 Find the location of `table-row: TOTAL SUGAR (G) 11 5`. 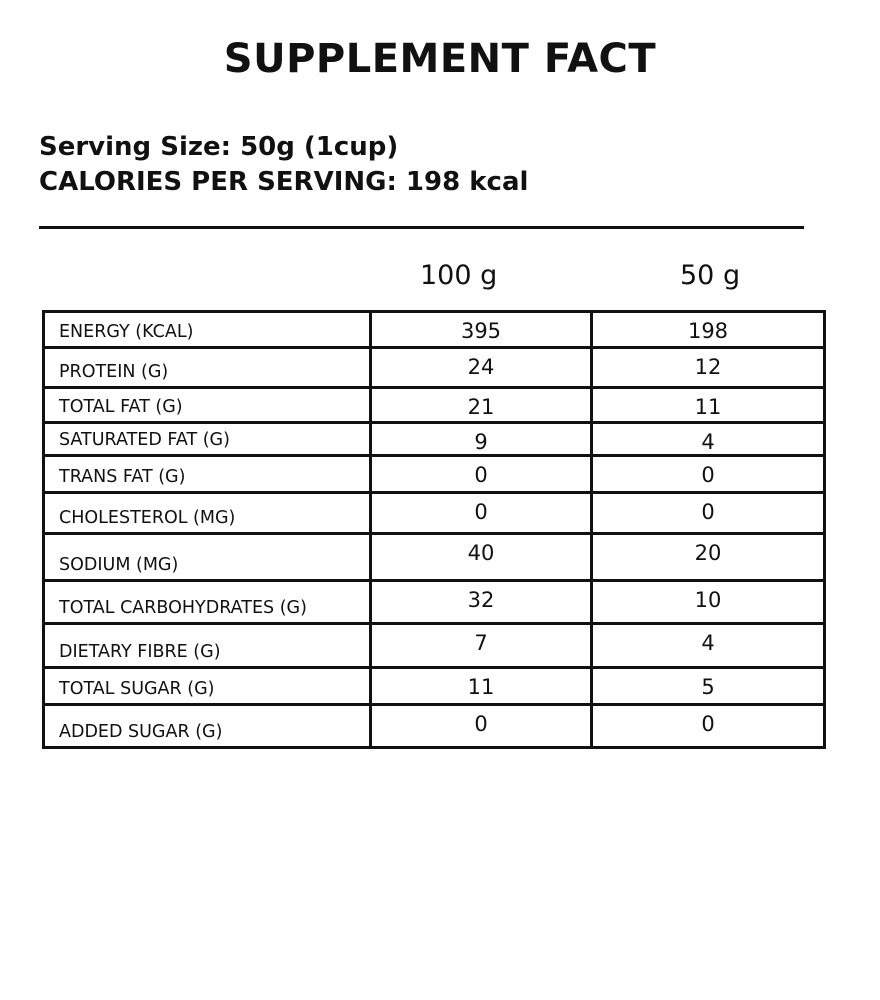

table-row: TOTAL SUGAR (G) 11 5 is located at coordinates (434, 686).